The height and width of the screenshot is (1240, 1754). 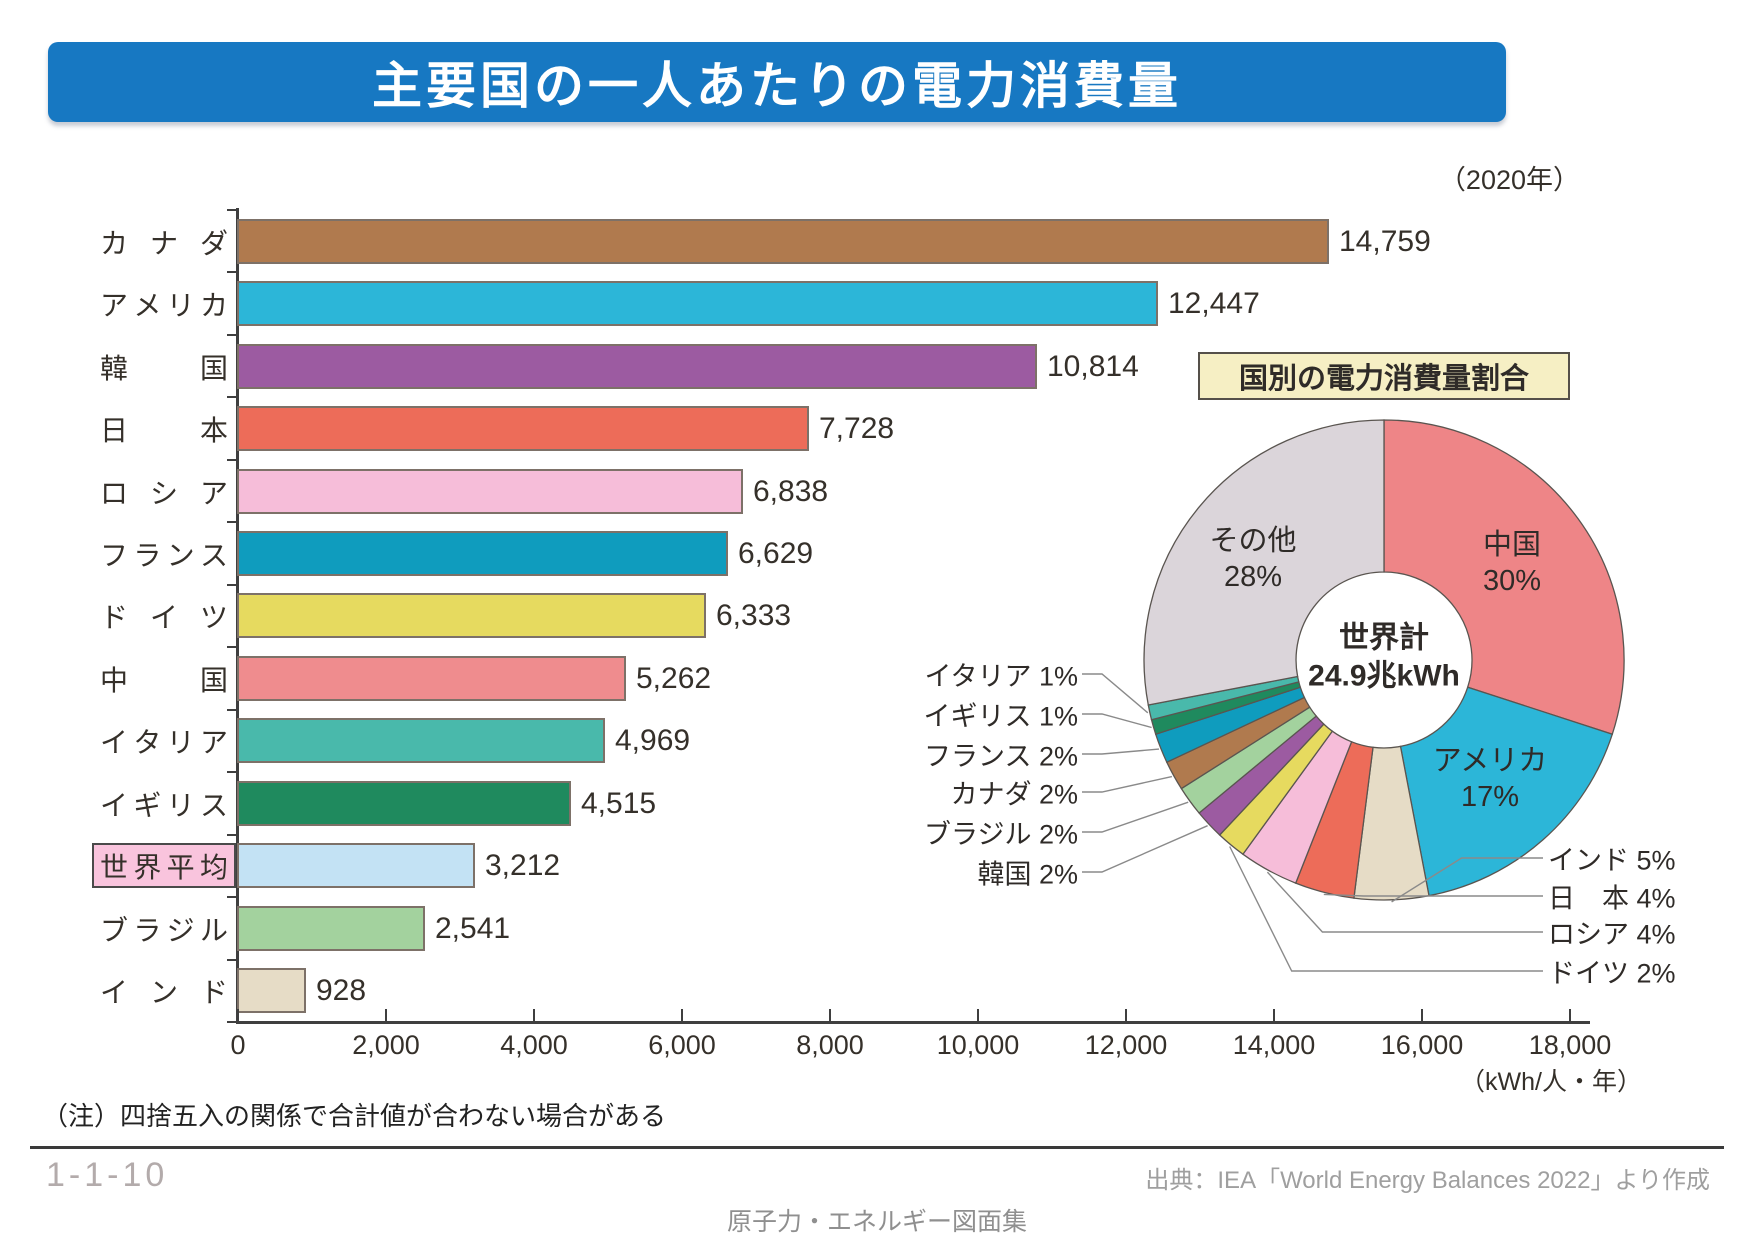 What do you see at coordinates (164, 992) in the screenshot?
I see `bar-category-label: インド` at bounding box center [164, 992].